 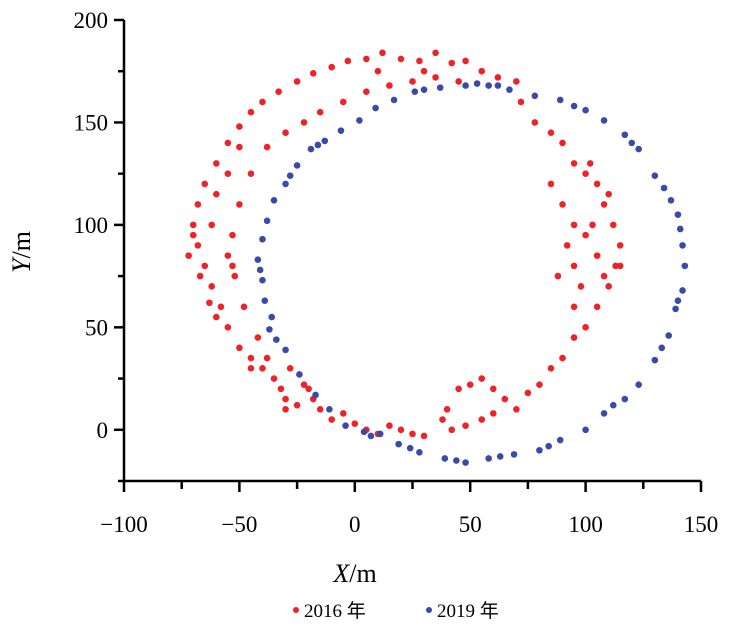 I want to click on x-tick-label: 0, so click(x=355, y=524).